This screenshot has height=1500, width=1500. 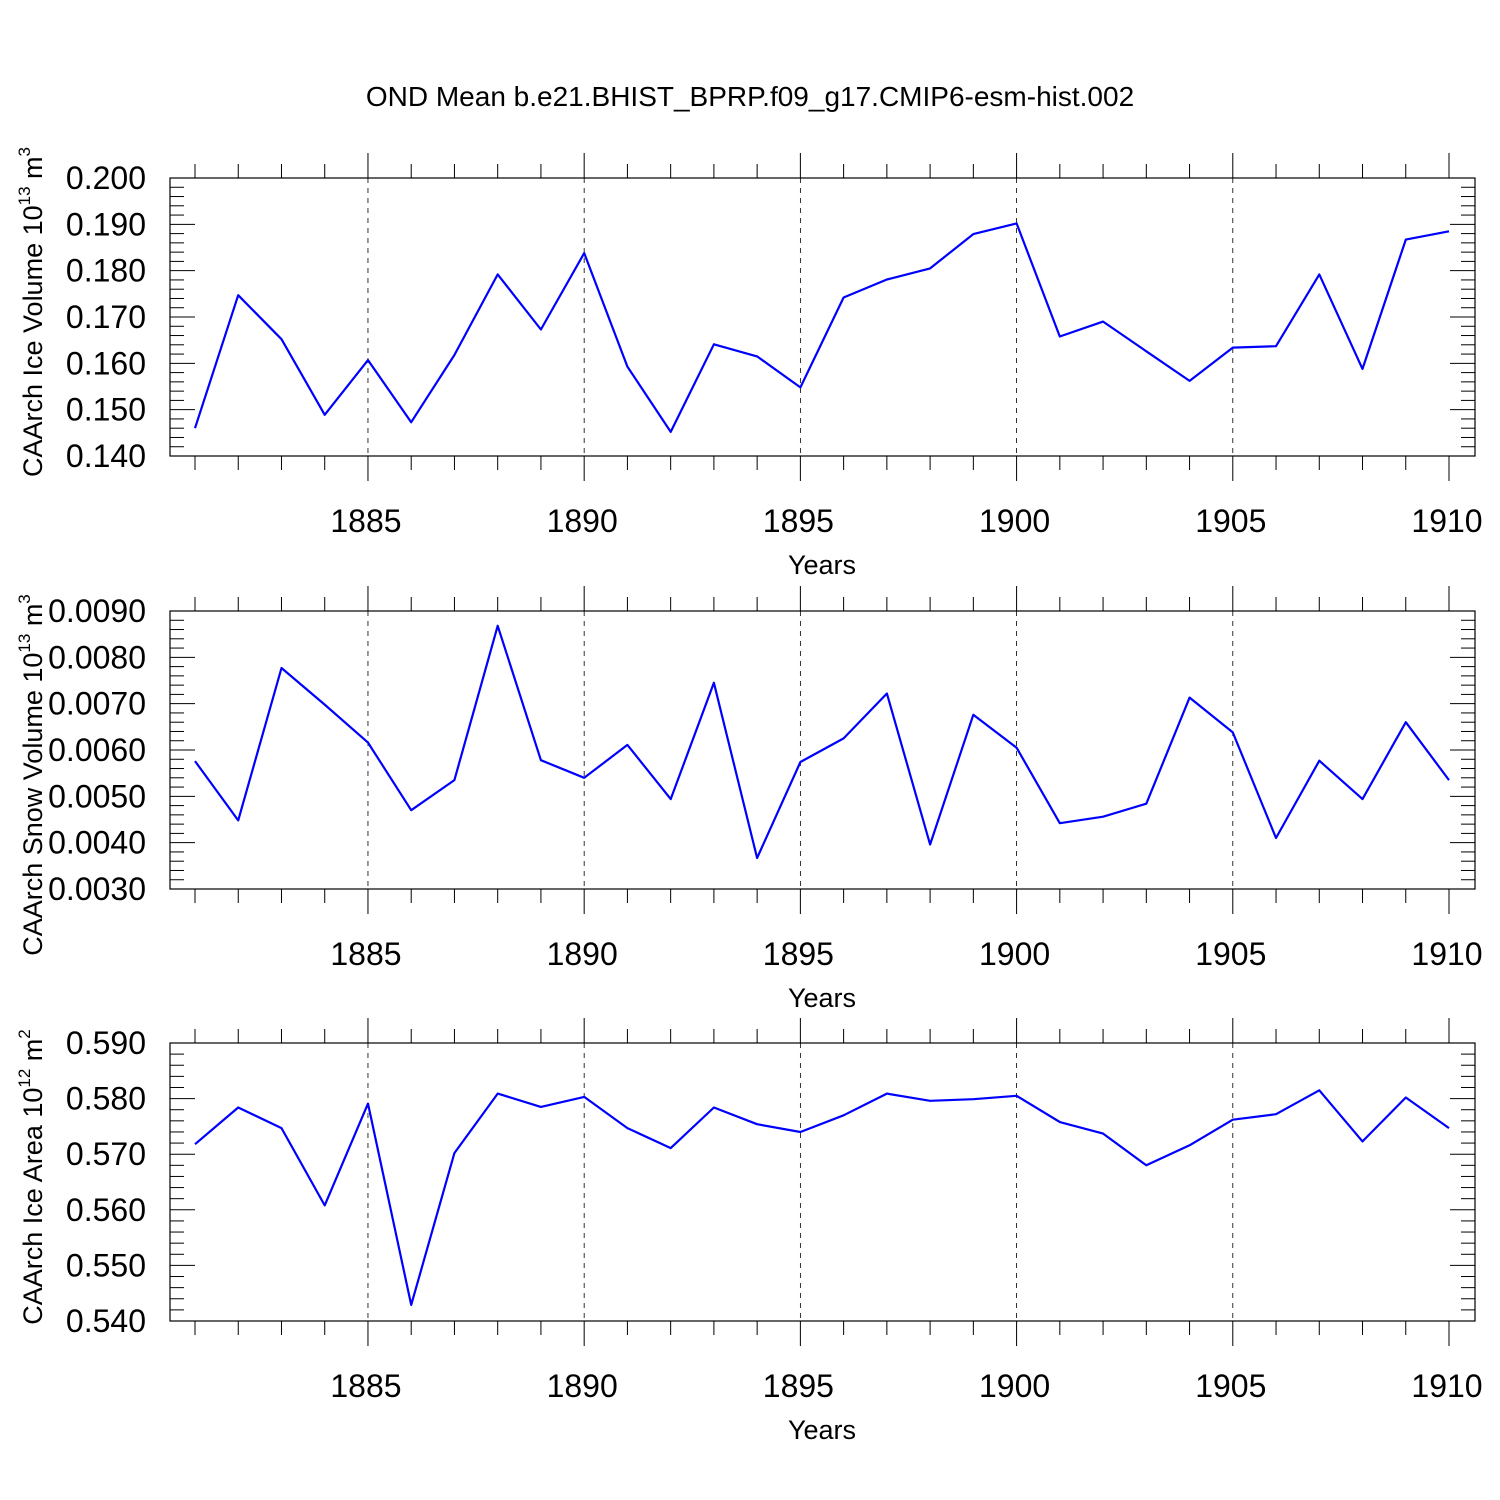 What do you see at coordinates (106, 1099) in the screenshot?
I see `y-tick-label: 0.580` at bounding box center [106, 1099].